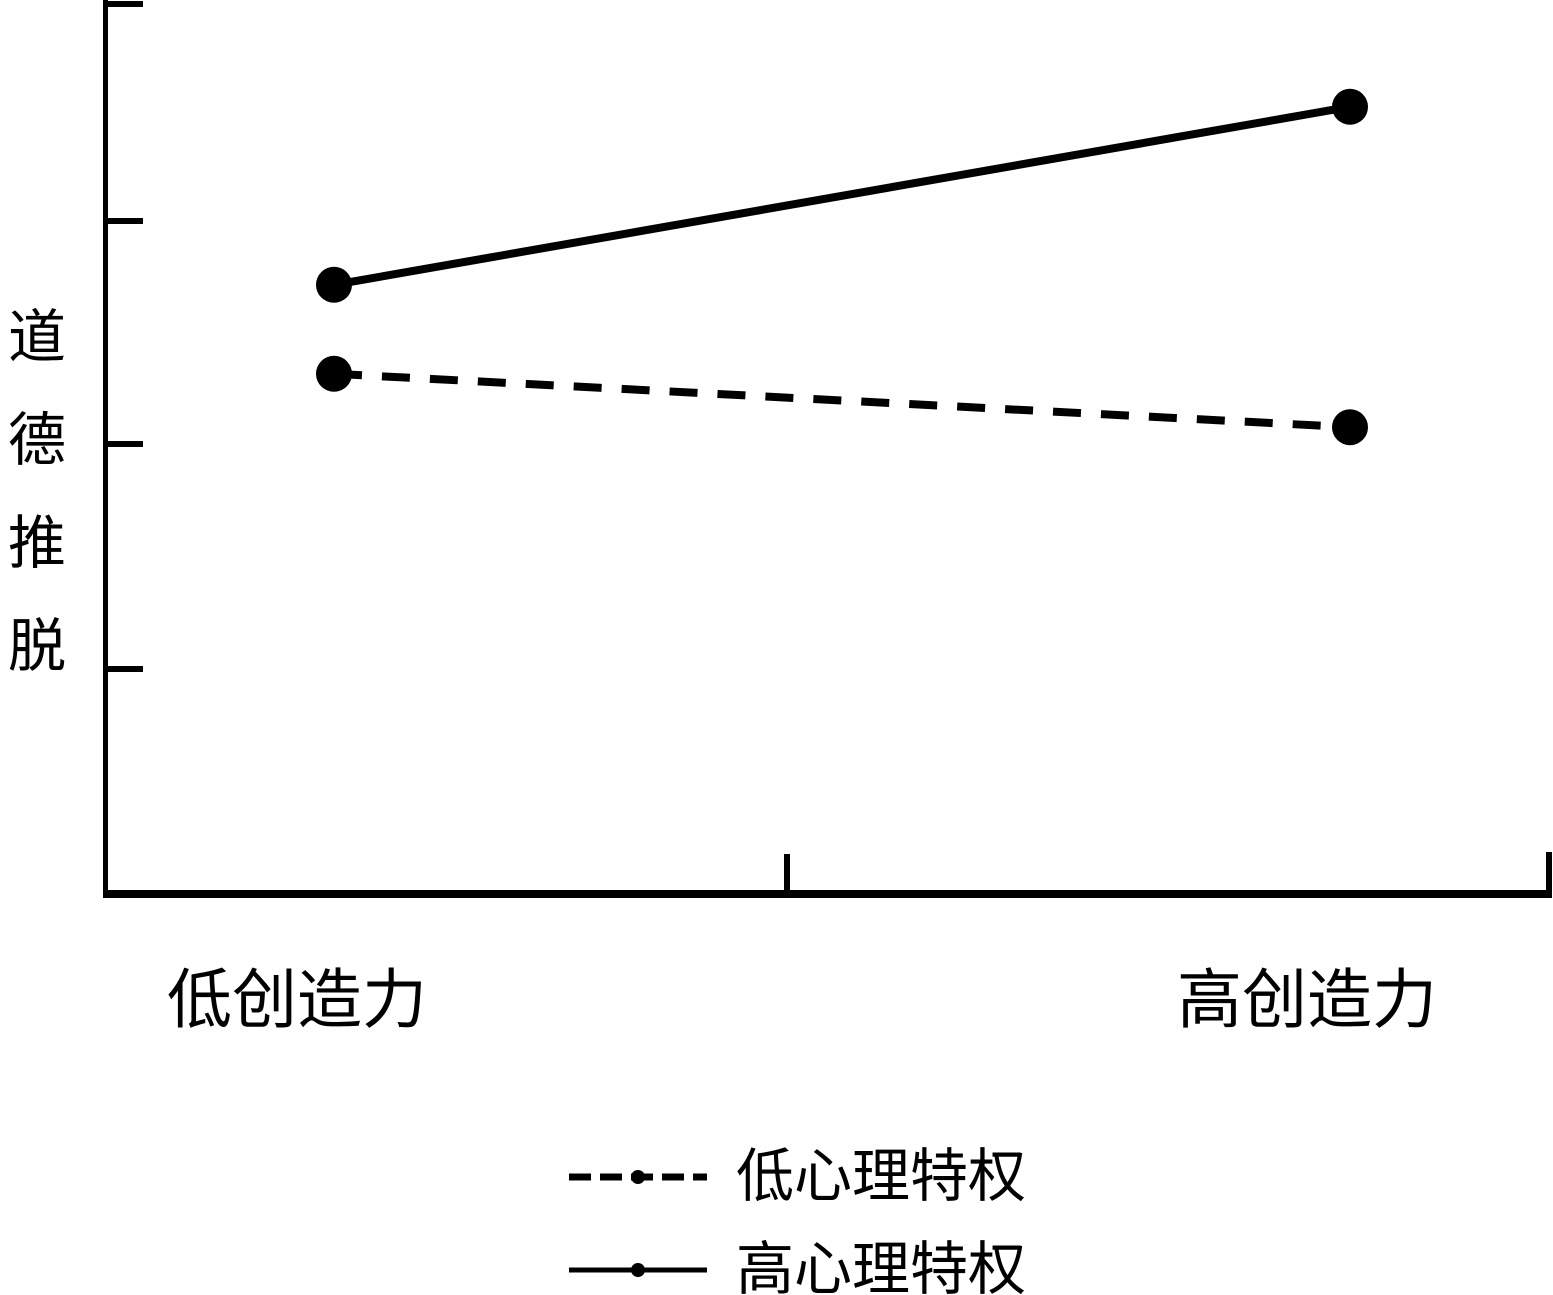  I want to click on legend-item-high-entitlement: 高心理特权, so click(797, 1264).